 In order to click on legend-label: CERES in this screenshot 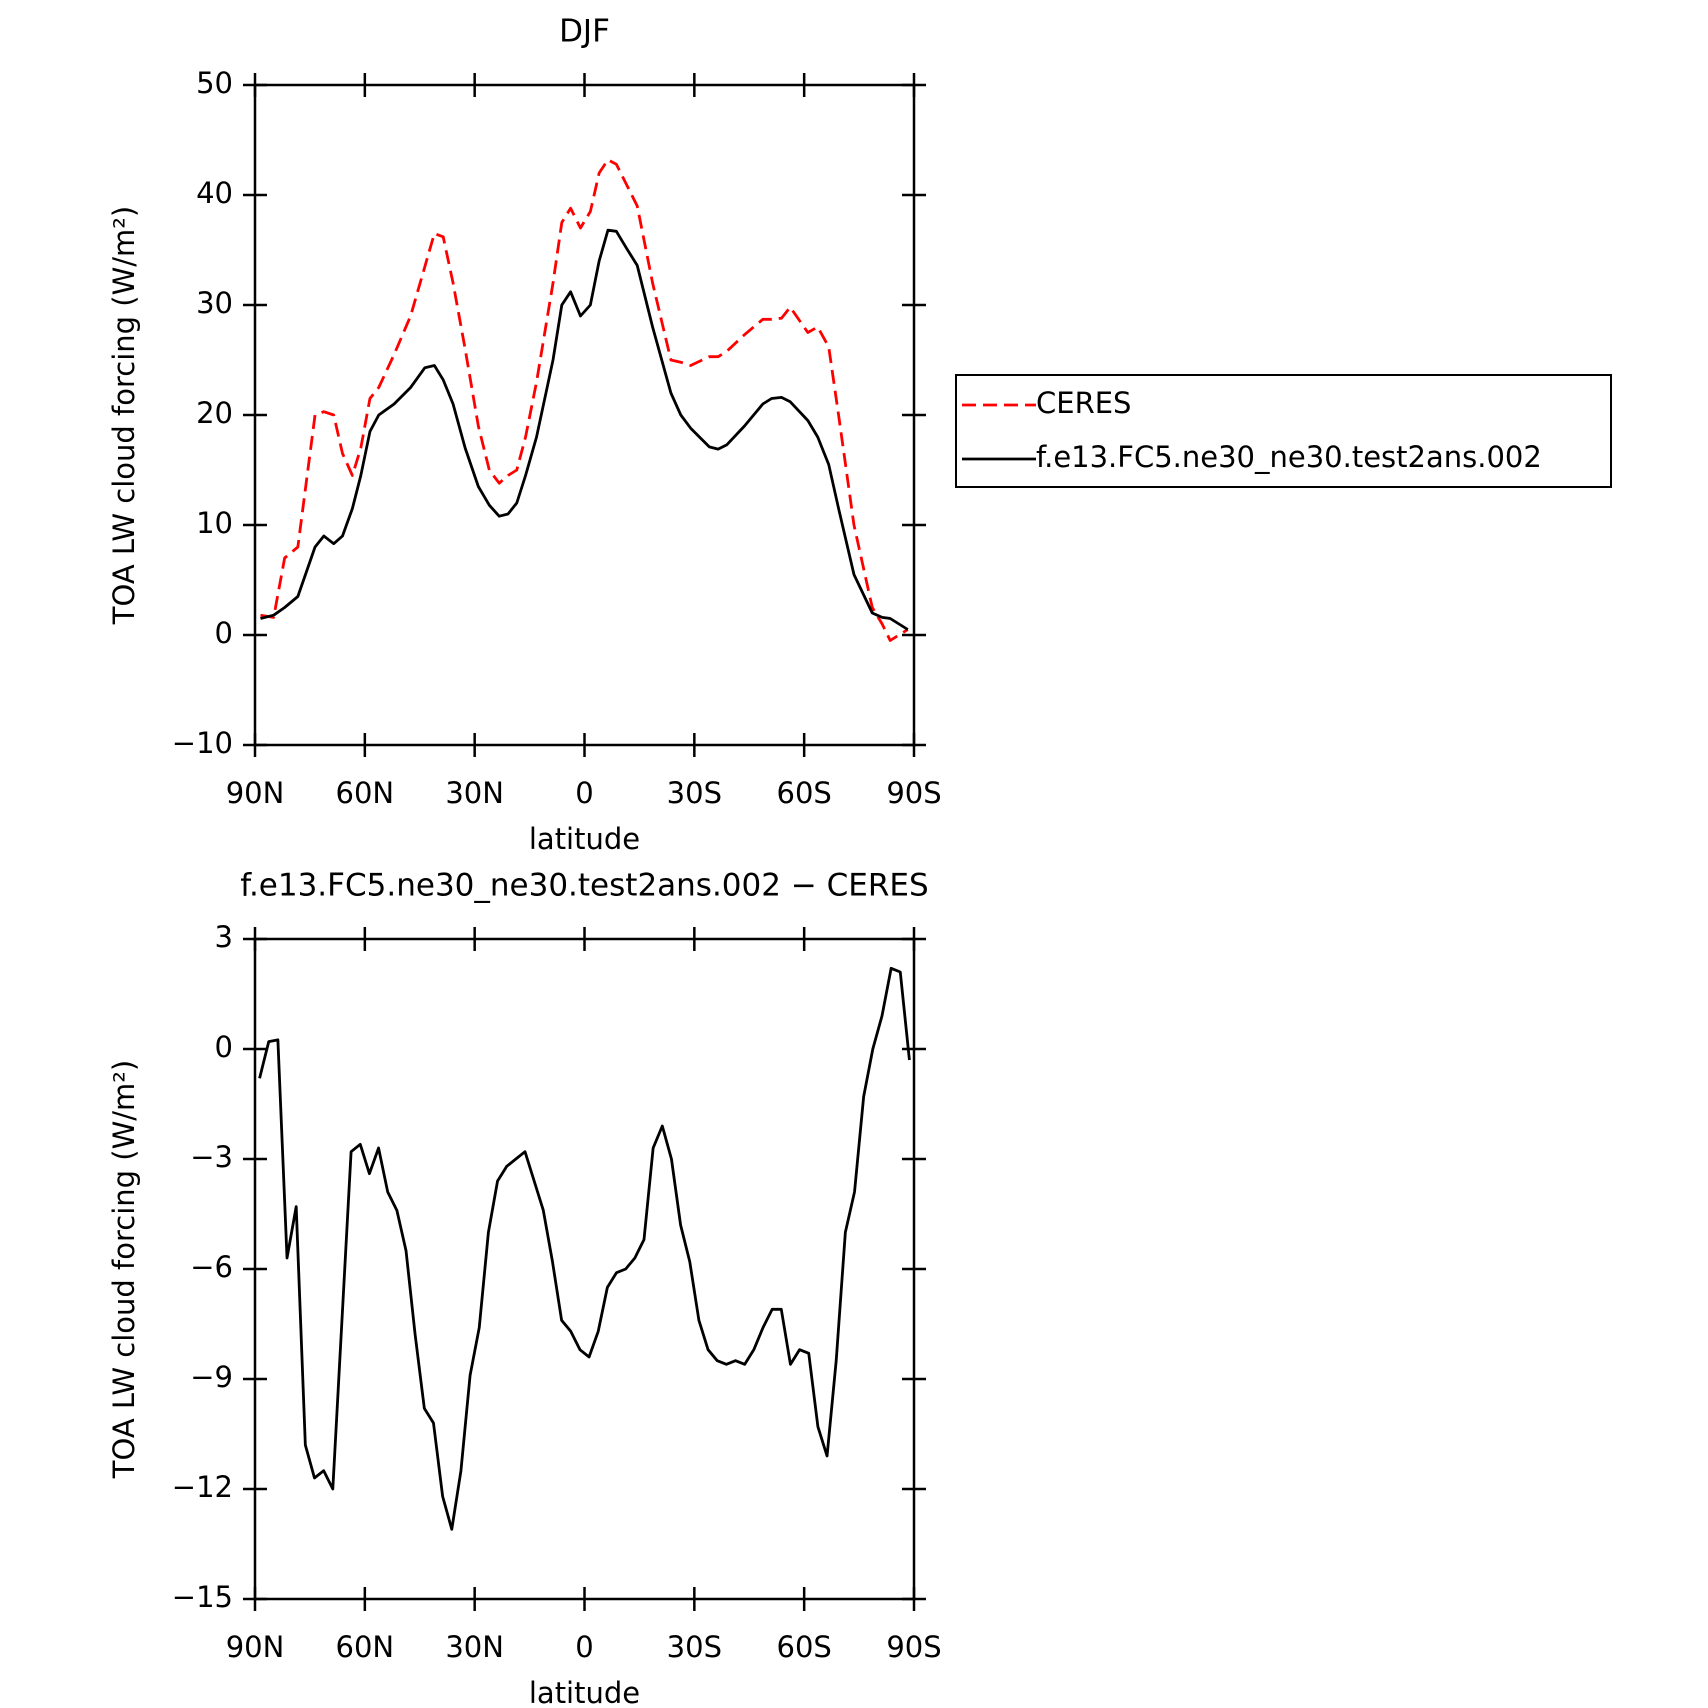, I will do `click(1083, 403)`.